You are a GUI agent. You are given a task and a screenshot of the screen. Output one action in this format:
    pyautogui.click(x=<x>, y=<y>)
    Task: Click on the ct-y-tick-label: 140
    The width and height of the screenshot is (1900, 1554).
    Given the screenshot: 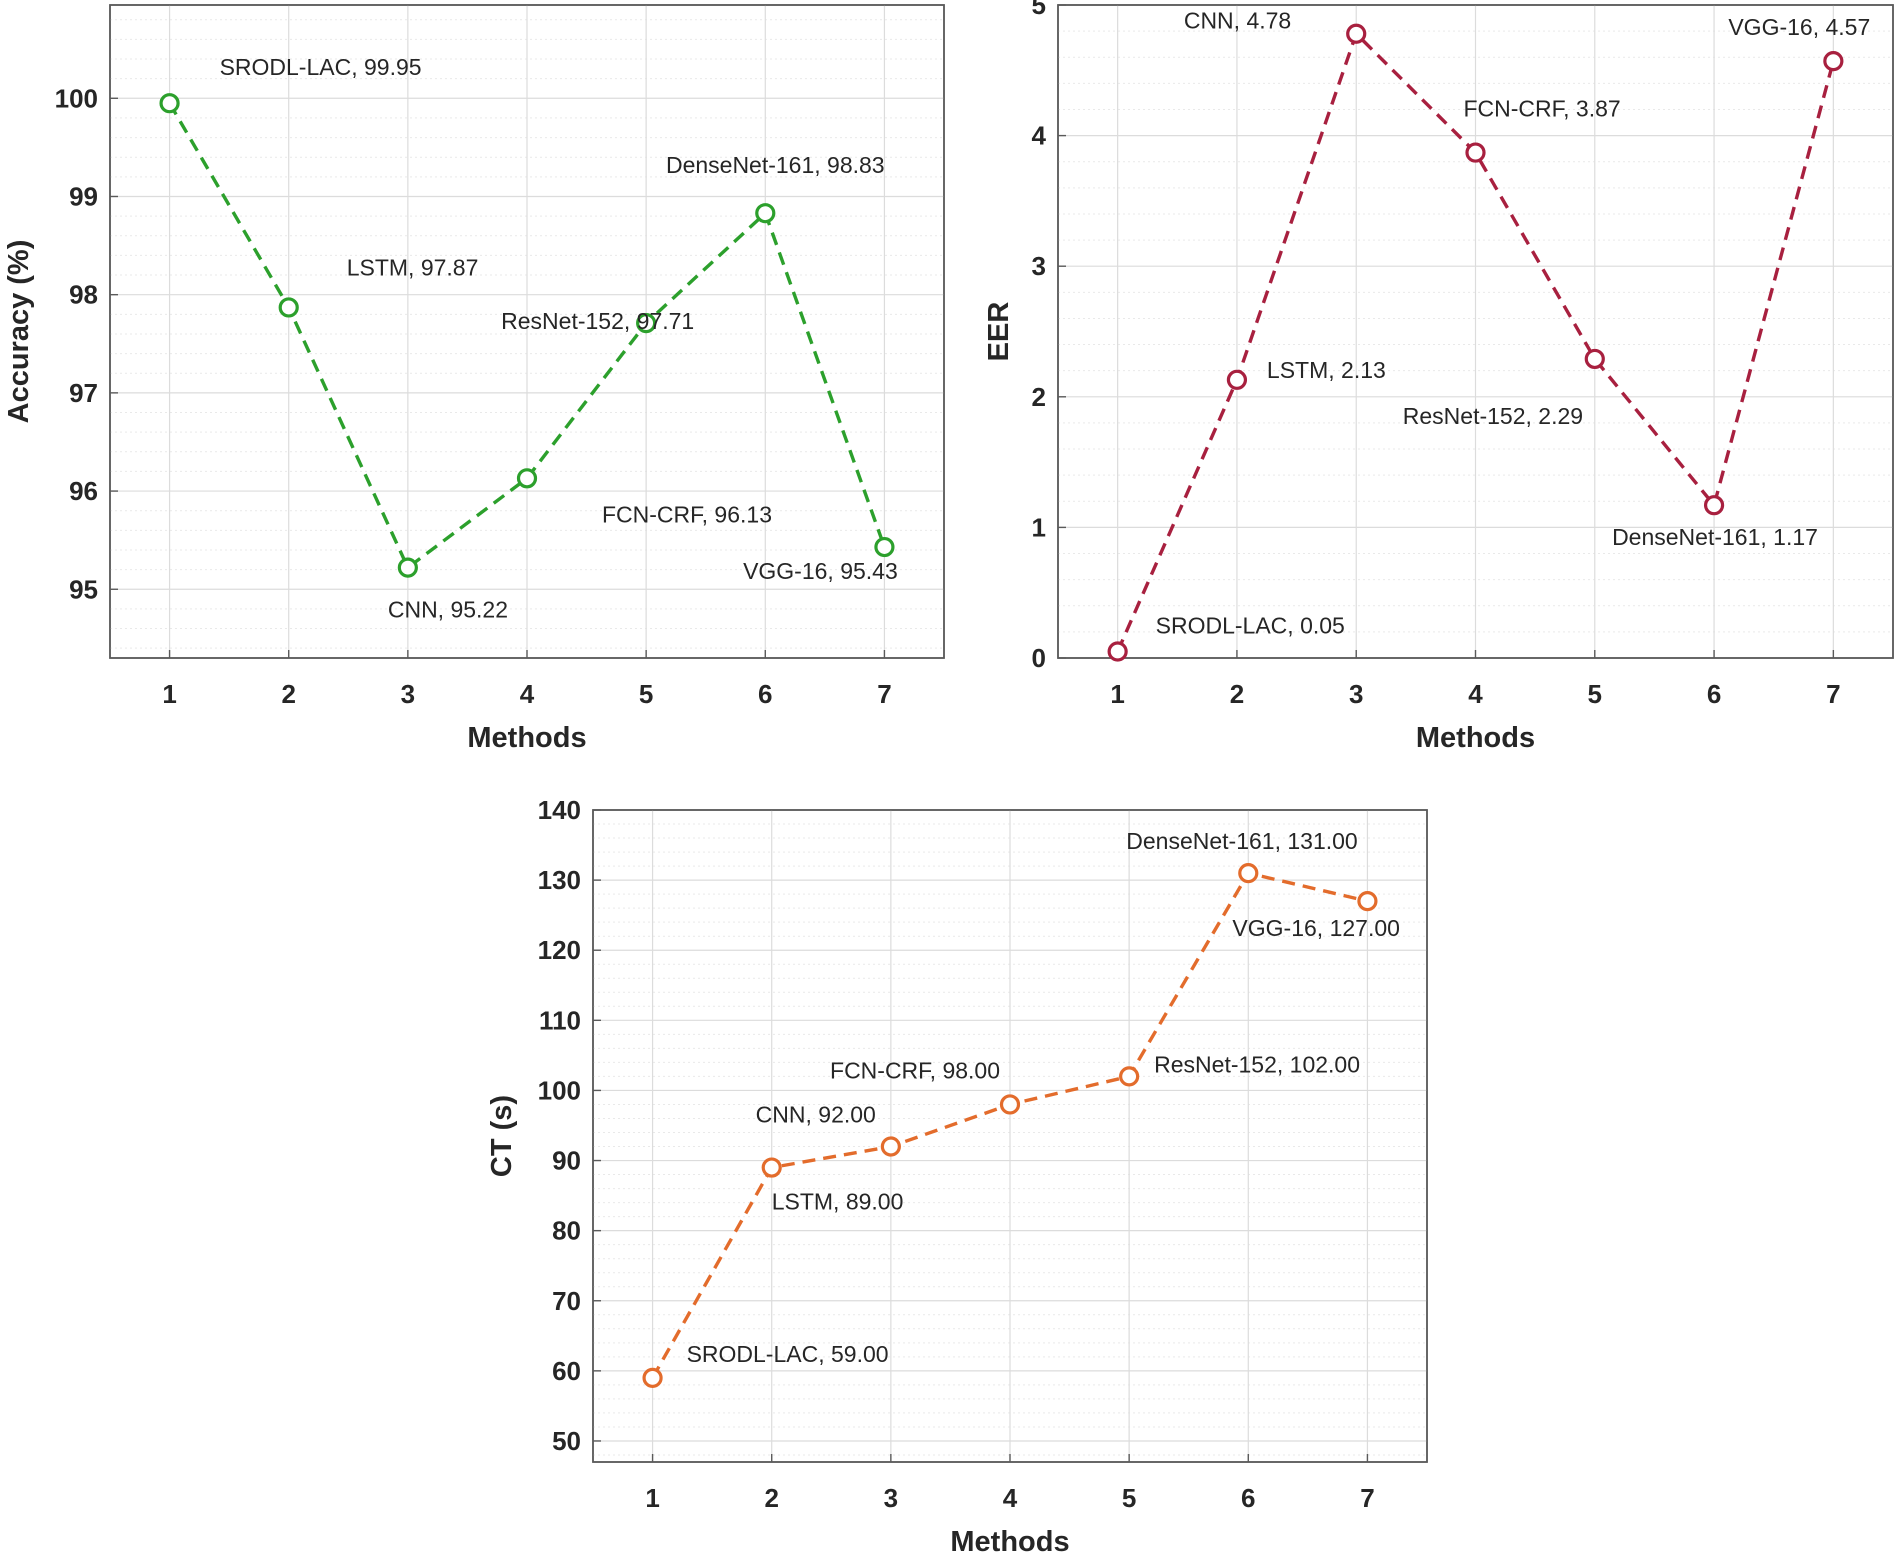 What is the action you would take?
    pyautogui.click(x=559, y=810)
    